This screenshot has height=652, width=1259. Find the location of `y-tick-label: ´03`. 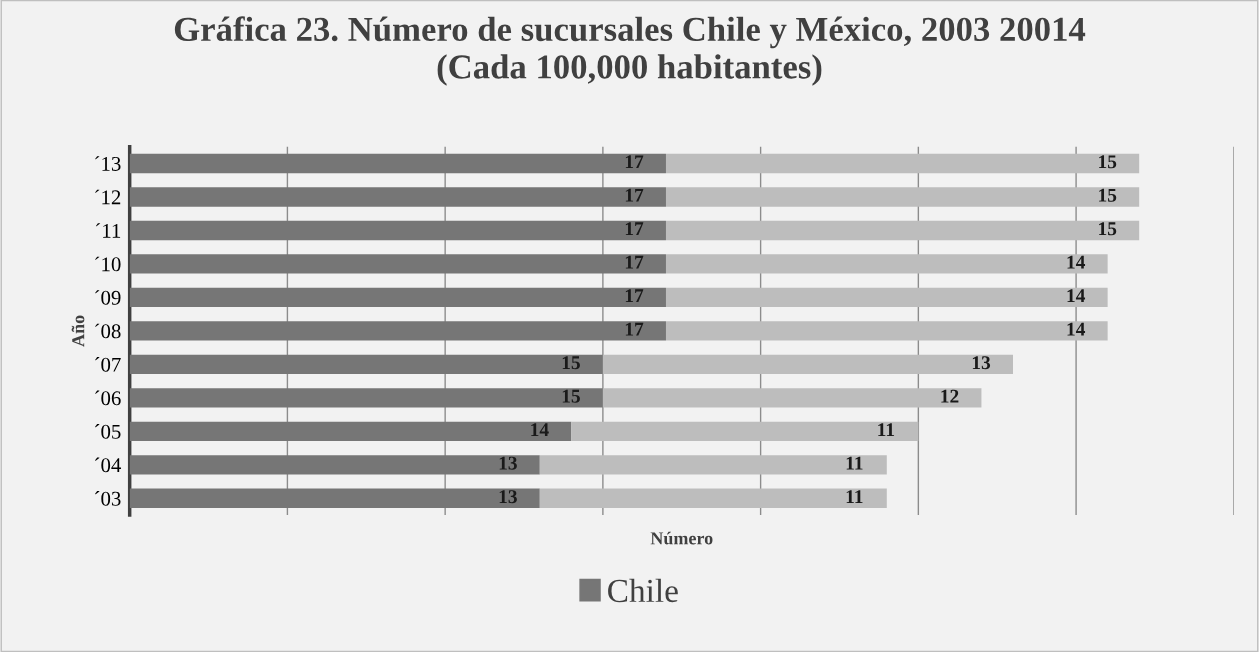

y-tick-label: ´03 is located at coordinates (108, 498).